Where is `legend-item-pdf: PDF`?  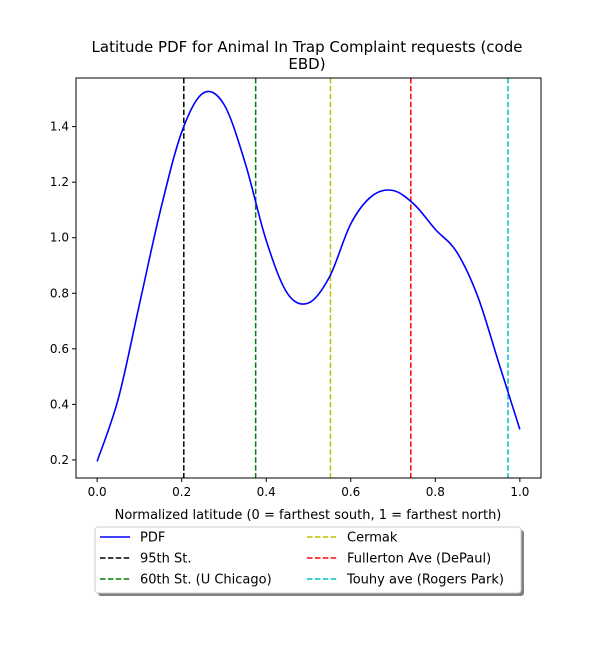 legend-item-pdf: PDF is located at coordinates (132, 538).